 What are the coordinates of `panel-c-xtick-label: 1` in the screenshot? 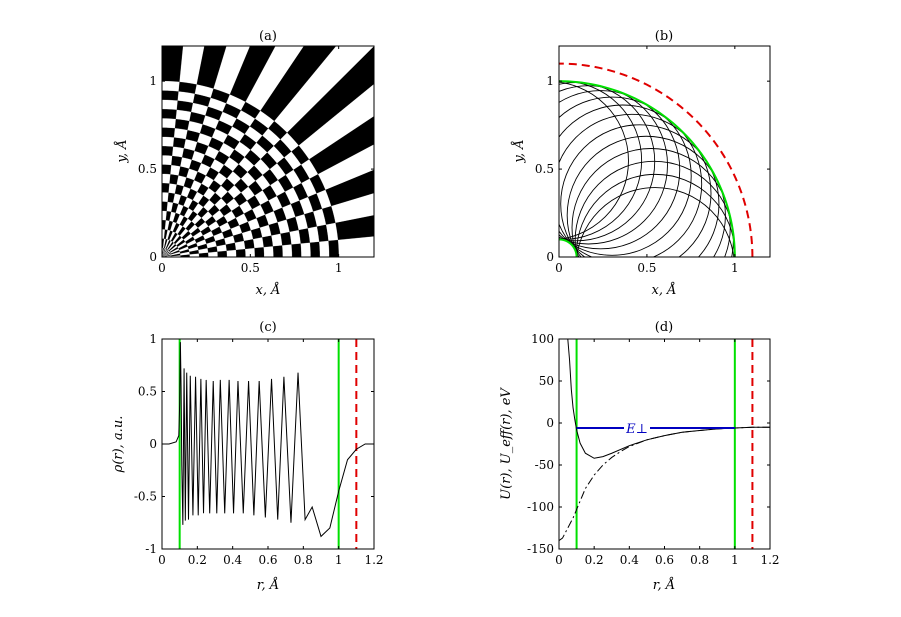 It's located at (339, 560).